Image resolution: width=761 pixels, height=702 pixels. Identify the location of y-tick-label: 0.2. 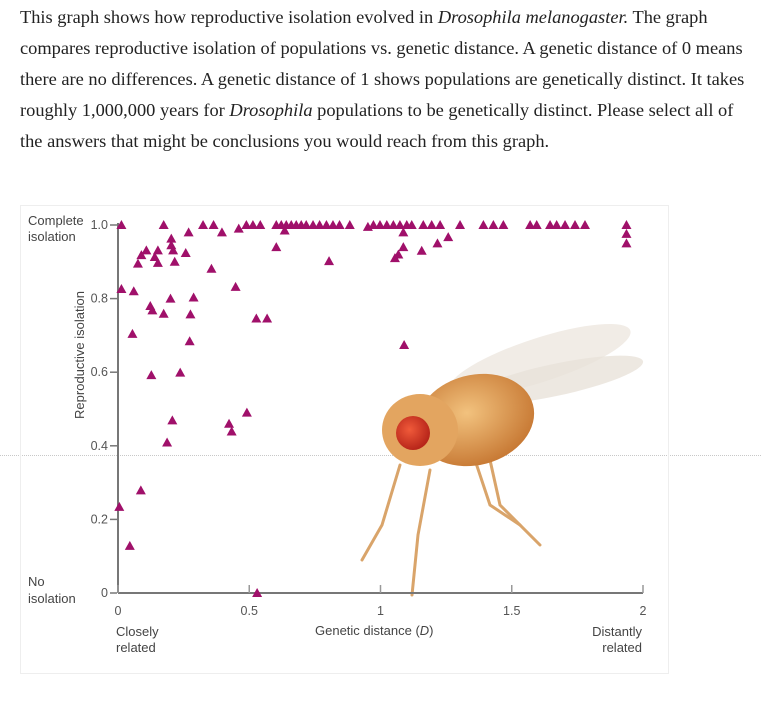
(99, 519).